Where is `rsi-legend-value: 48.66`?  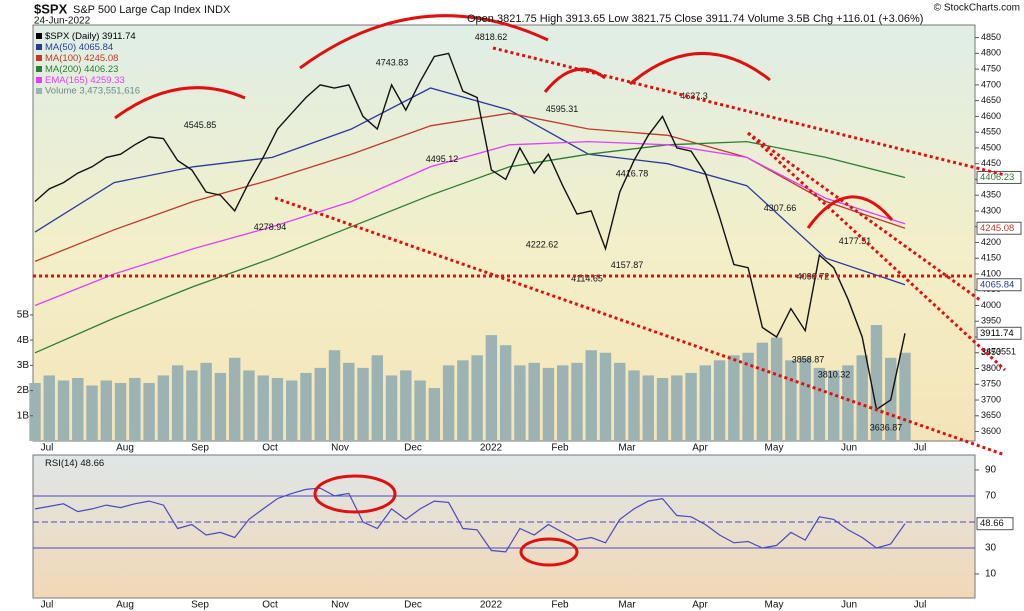
rsi-legend-value: 48.66 is located at coordinates (92, 463).